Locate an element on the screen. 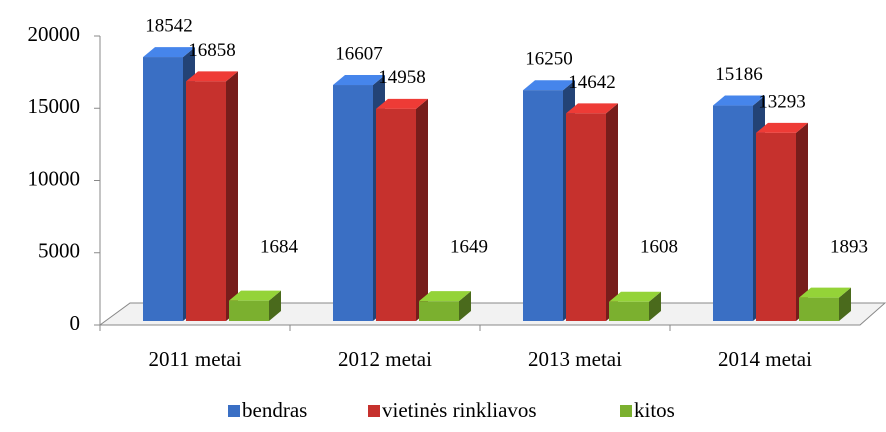  y-tick-label: 0 is located at coordinates (75, 323).